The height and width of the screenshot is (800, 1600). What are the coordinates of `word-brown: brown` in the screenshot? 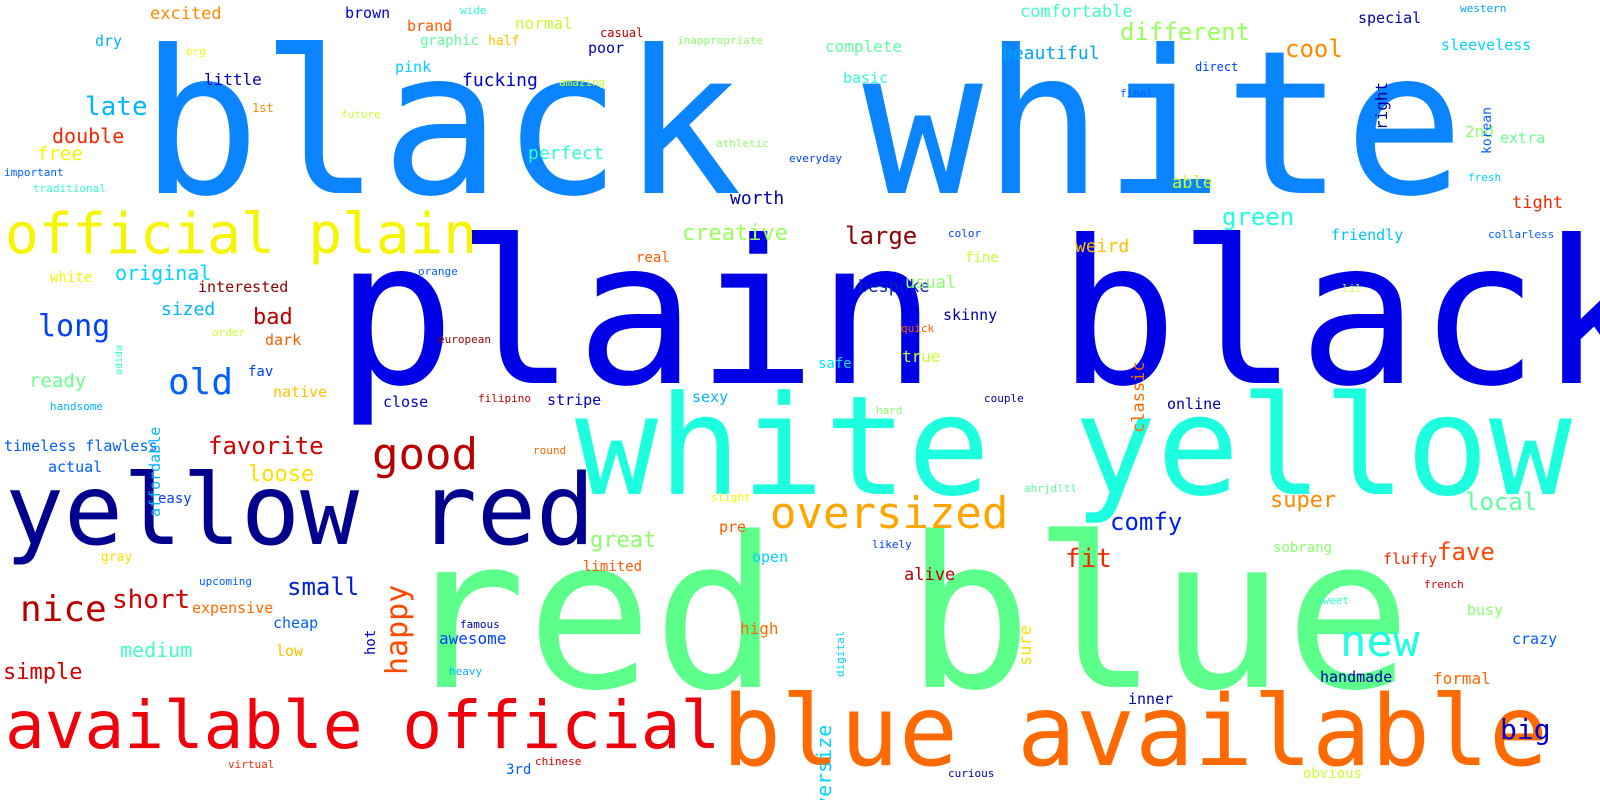 It's located at (368, 13).